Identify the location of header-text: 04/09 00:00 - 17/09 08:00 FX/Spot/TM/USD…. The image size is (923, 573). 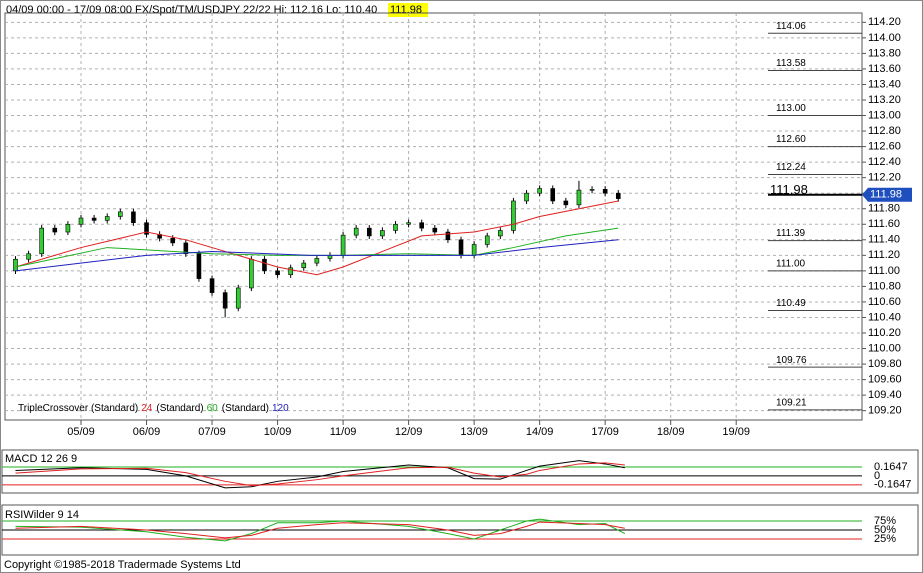
(191, 10).